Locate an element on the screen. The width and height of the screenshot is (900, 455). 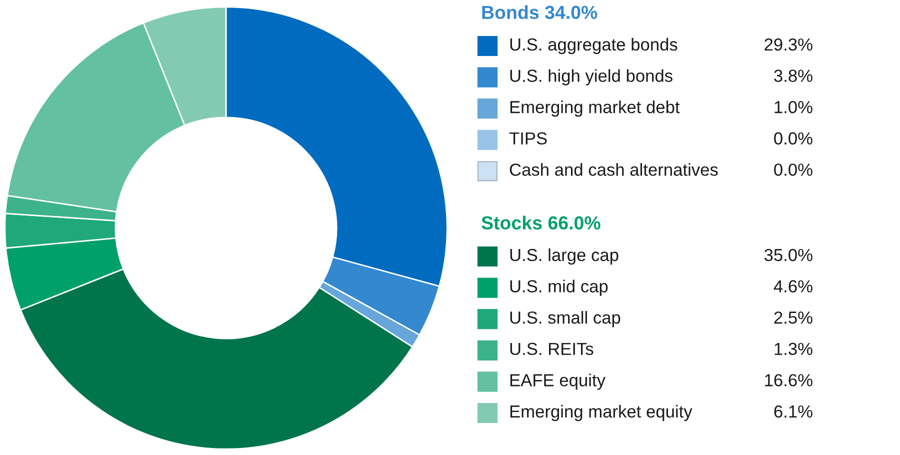
text: Bonds 34.0% is located at coordinates (540, 12).